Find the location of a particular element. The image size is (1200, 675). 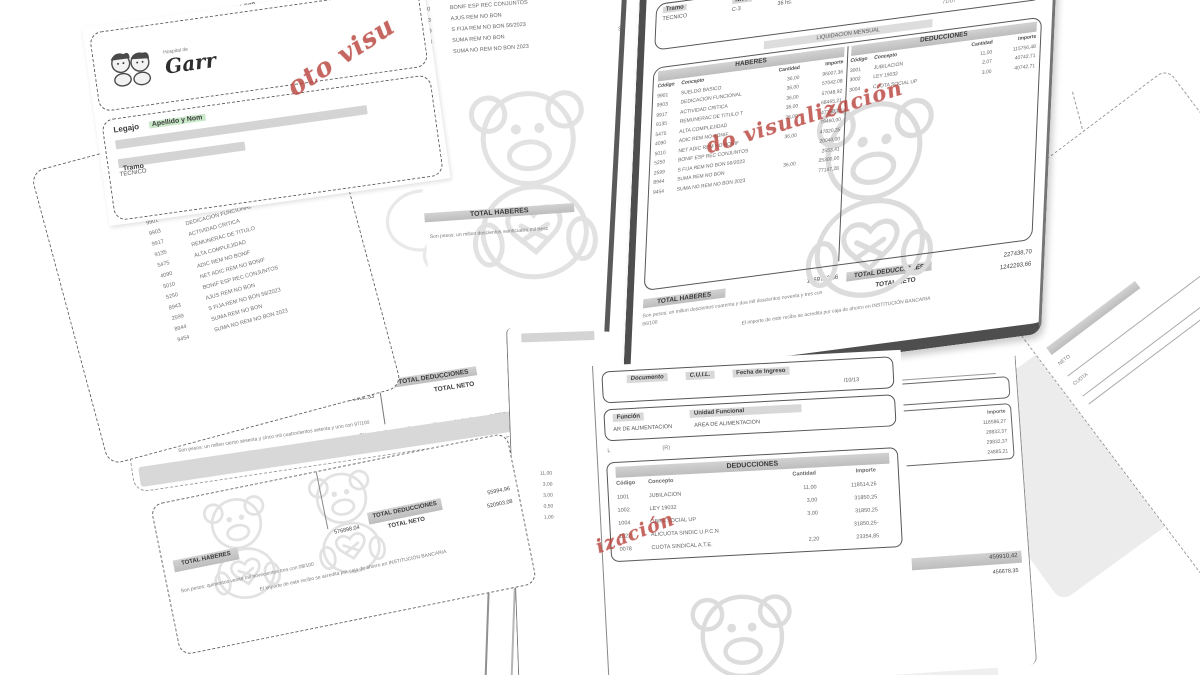

l-fragment: L is located at coordinates (609, 450).